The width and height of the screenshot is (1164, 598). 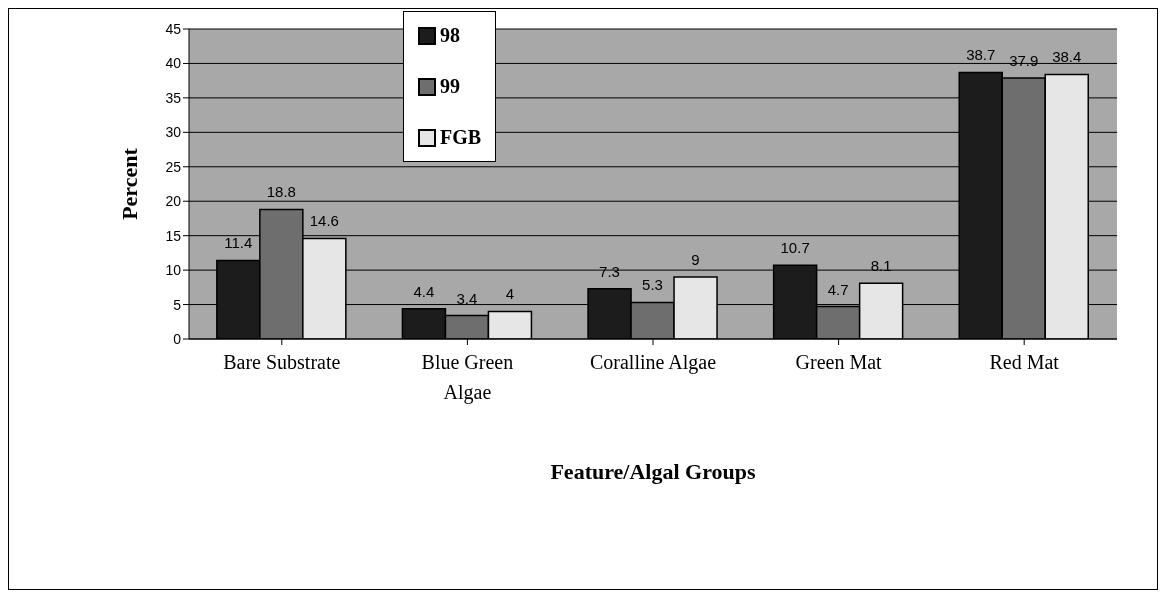 I want to click on legend-label: 99, so click(x=450, y=86).